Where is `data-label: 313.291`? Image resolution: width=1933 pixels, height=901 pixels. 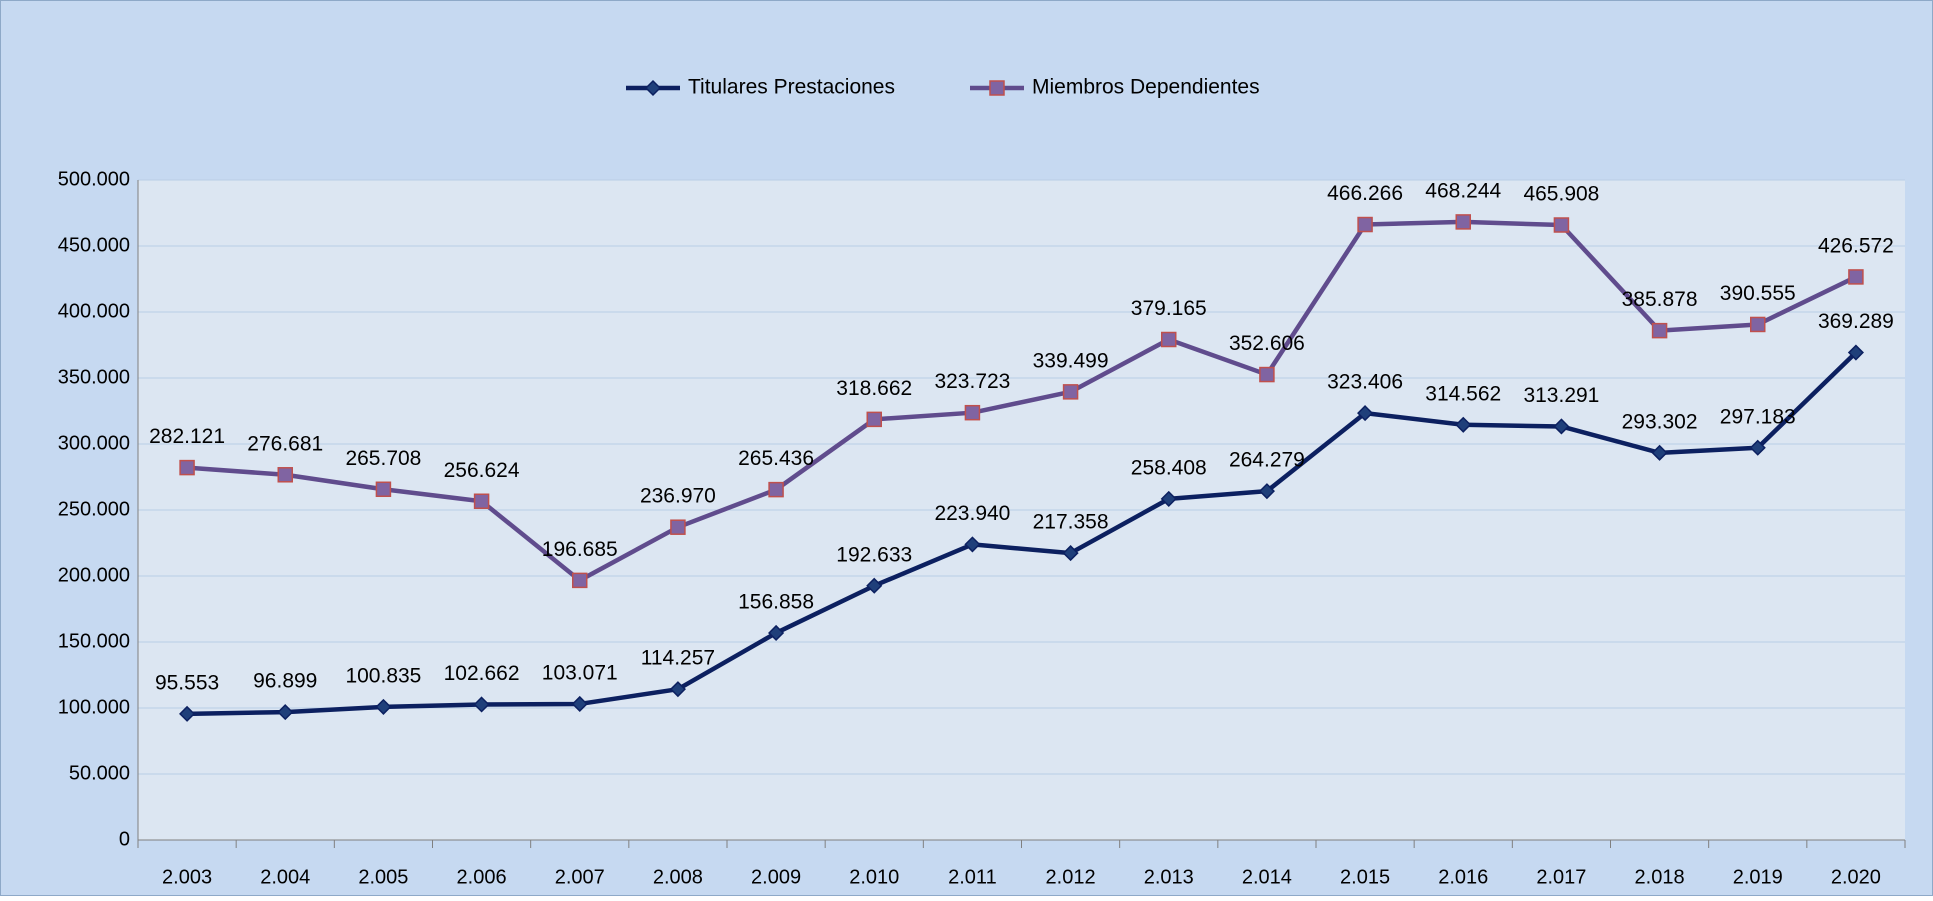
data-label: 313.291 is located at coordinates (1561, 395).